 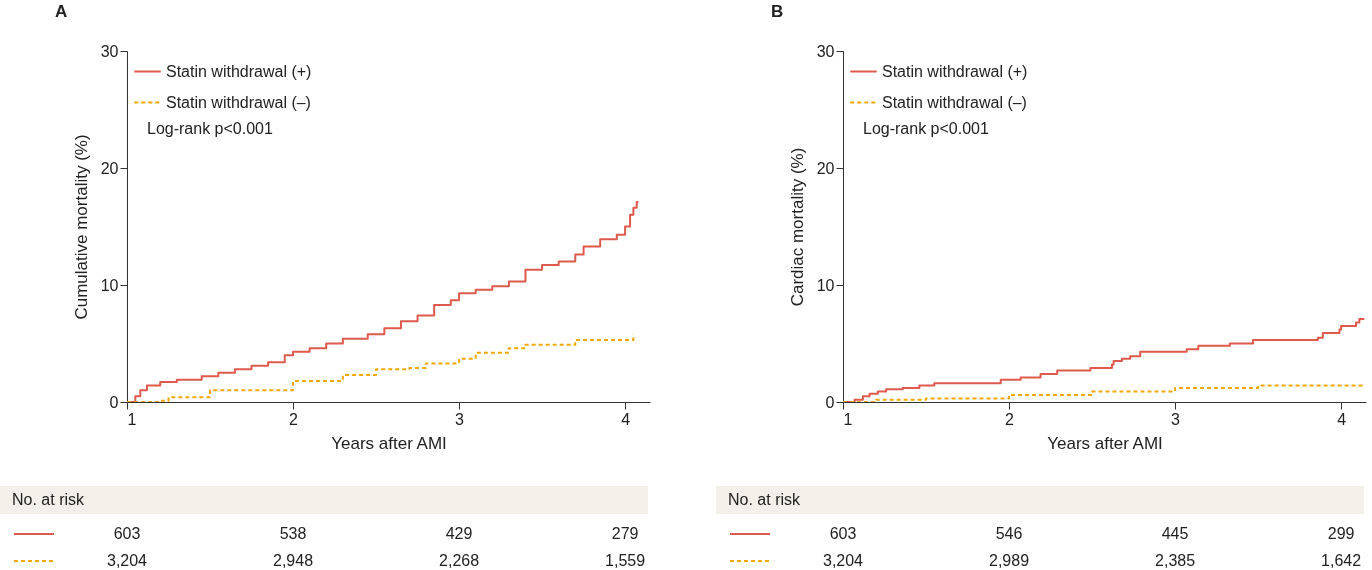 What do you see at coordinates (625, 561) in the screenshot?
I see `text: 1,559` at bounding box center [625, 561].